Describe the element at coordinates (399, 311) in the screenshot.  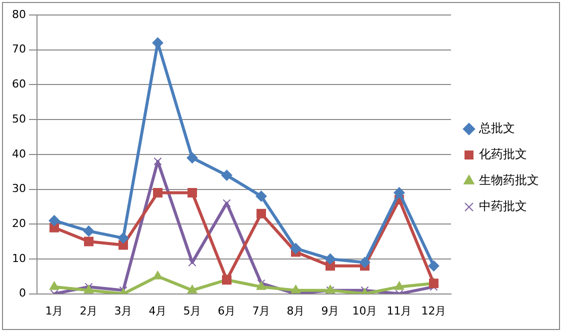
I see `x-tick-label: 11月` at that location.